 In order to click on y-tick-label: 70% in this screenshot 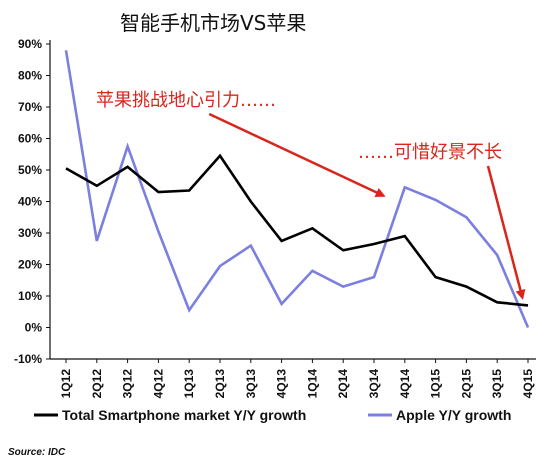, I will do `click(30, 107)`.